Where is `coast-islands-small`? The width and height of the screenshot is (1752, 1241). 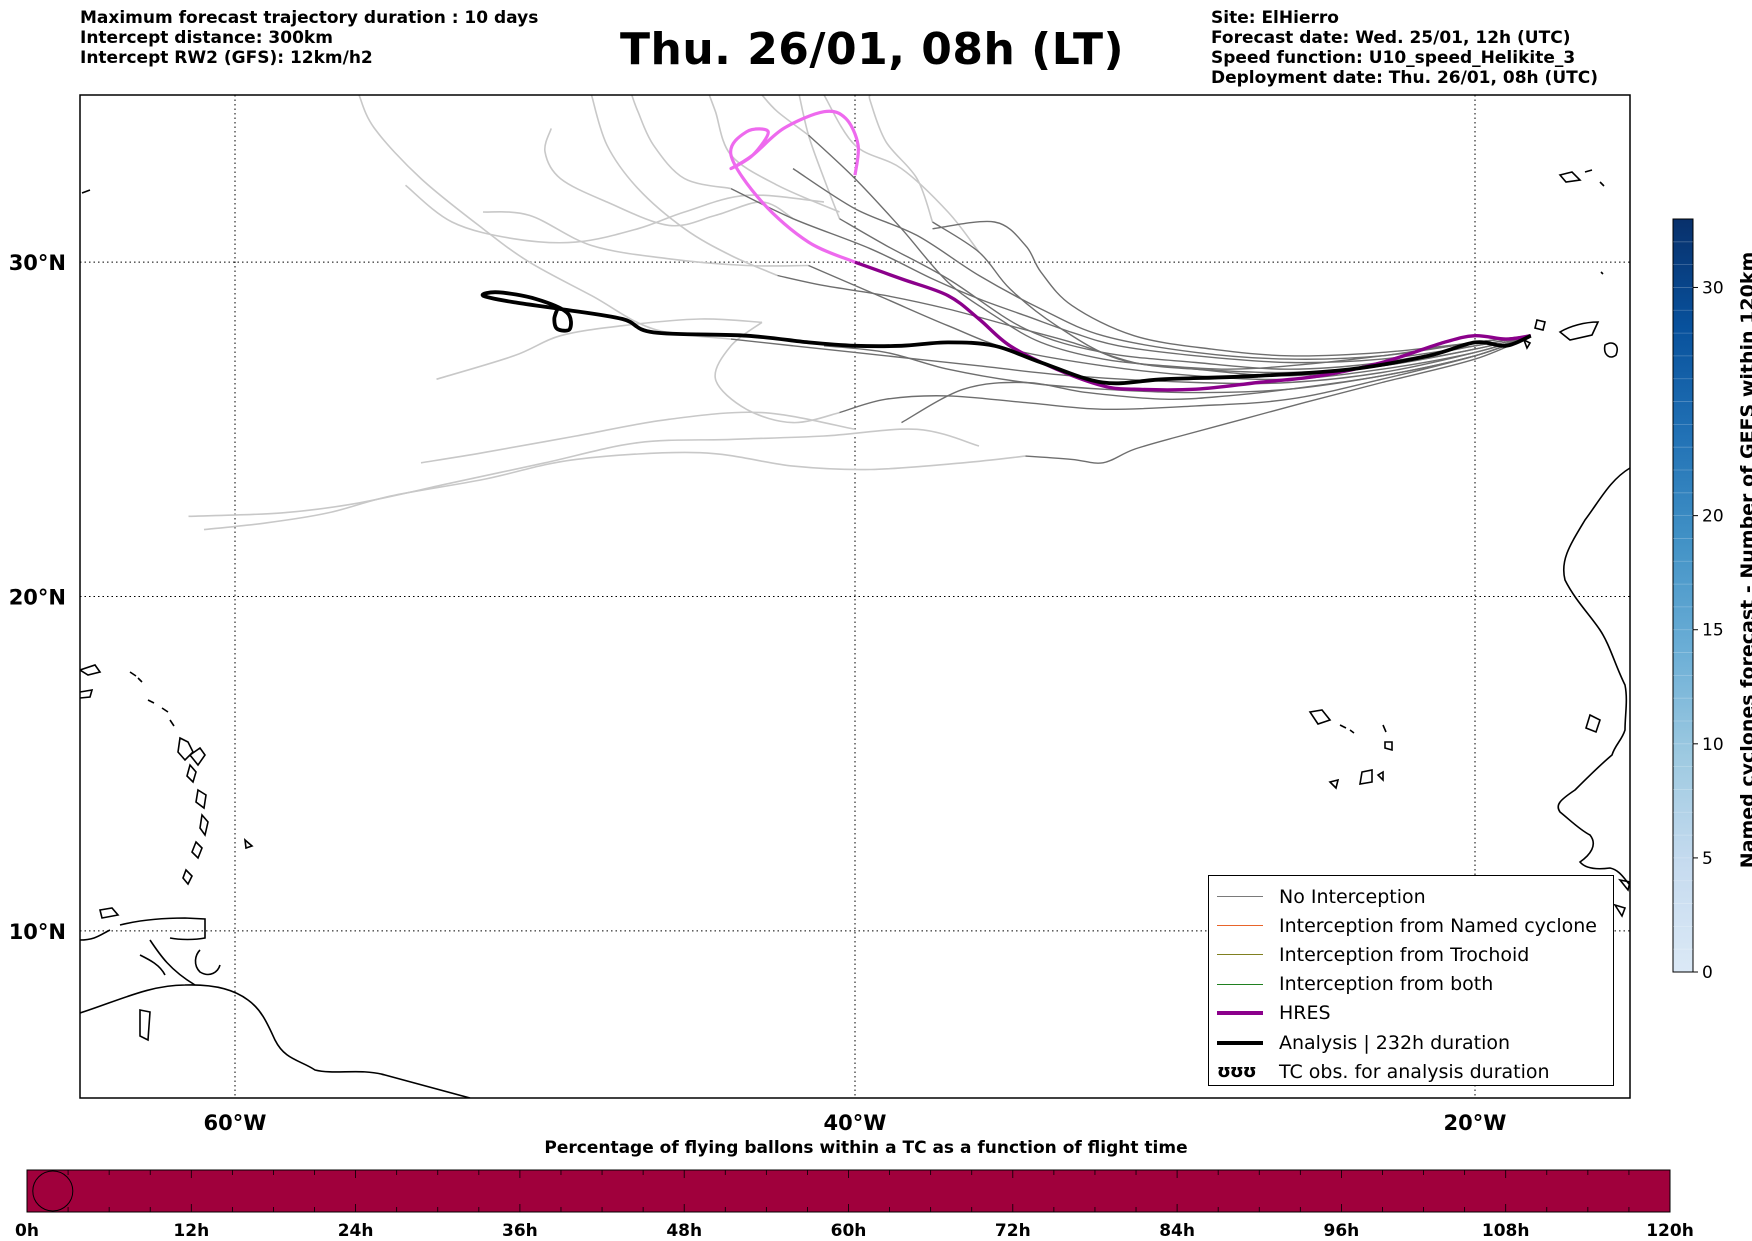
coast-islands-small is located at coordinates (176, 795).